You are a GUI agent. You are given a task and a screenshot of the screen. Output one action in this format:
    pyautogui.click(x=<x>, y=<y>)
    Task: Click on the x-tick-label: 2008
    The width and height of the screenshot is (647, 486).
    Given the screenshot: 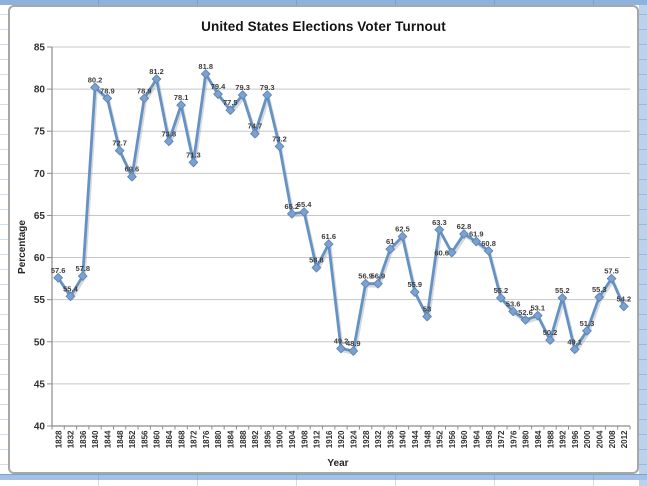 What is the action you would take?
    pyautogui.click(x=612, y=439)
    